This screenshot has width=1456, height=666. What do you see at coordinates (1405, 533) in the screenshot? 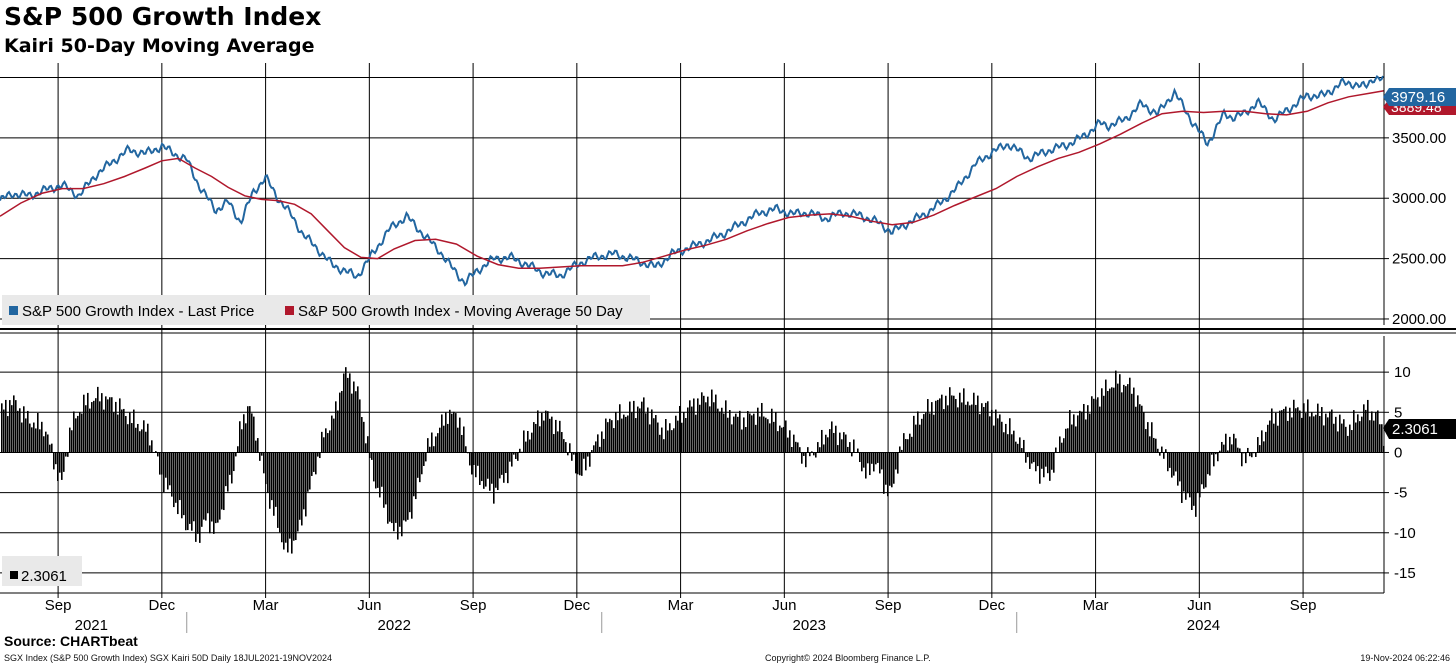
I see `bottom-y-tick-label: -10` at bounding box center [1405, 533].